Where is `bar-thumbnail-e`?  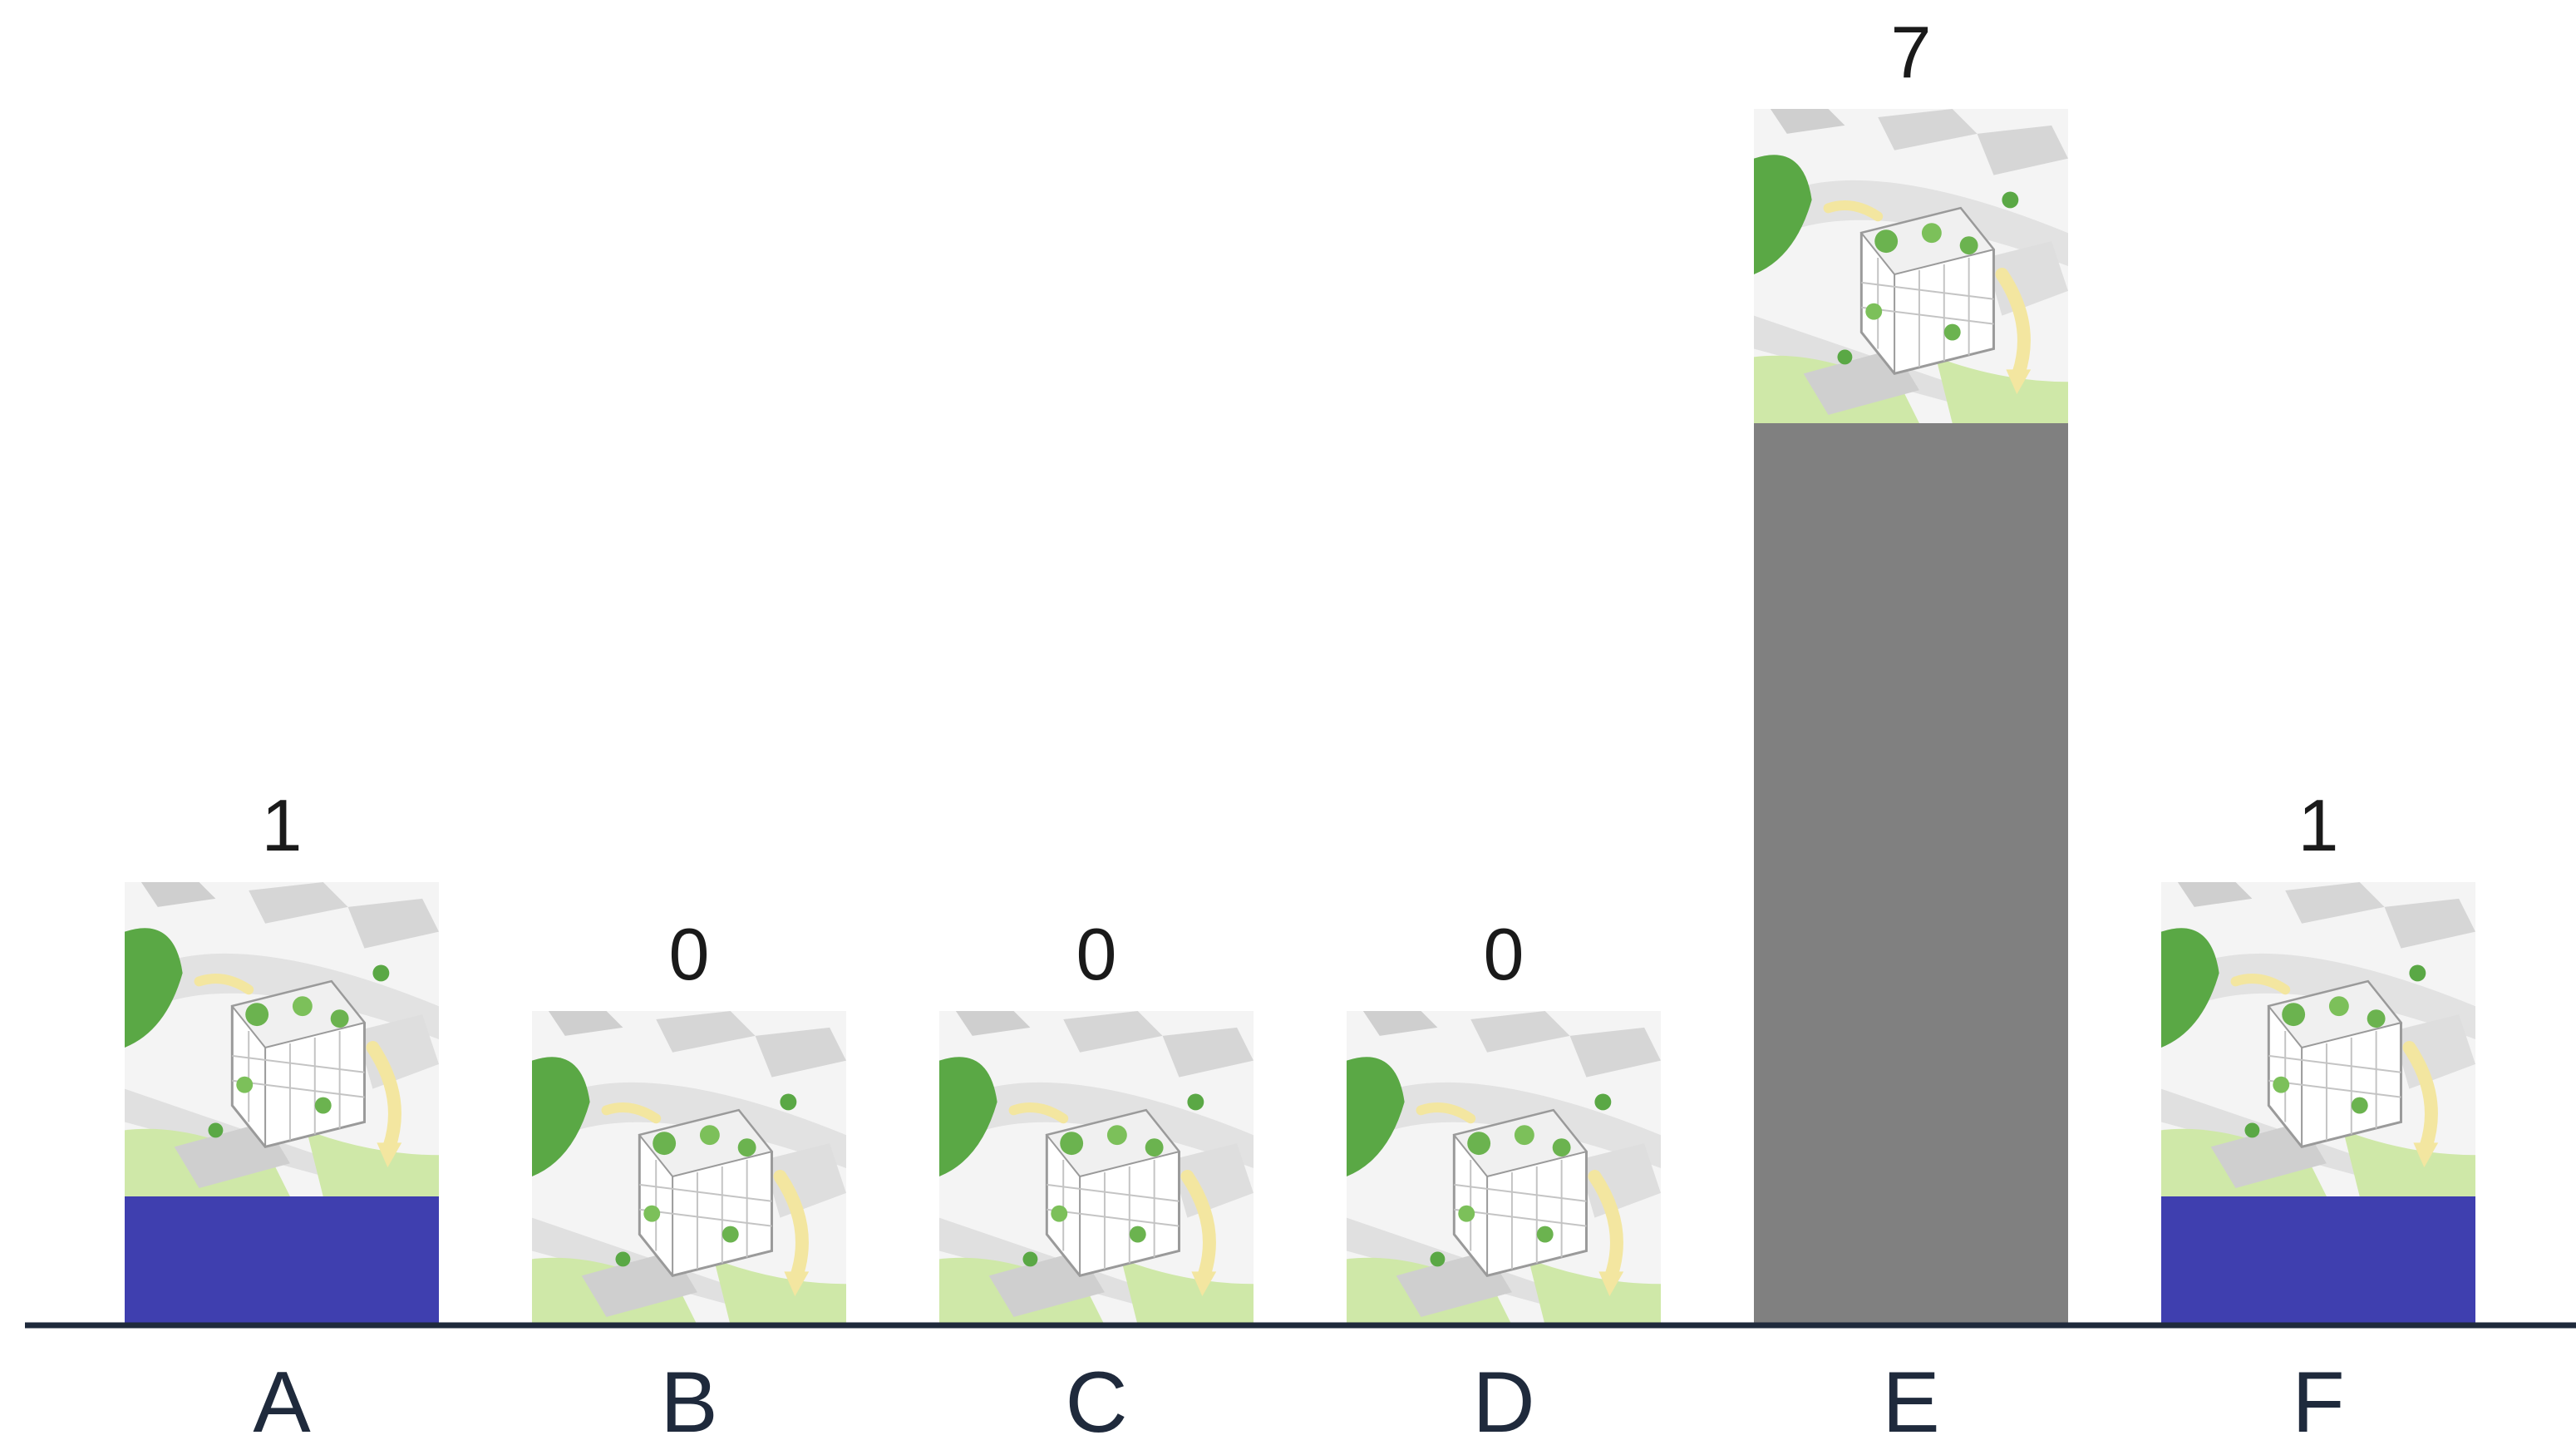
bar-thumbnail-e is located at coordinates (1911, 266).